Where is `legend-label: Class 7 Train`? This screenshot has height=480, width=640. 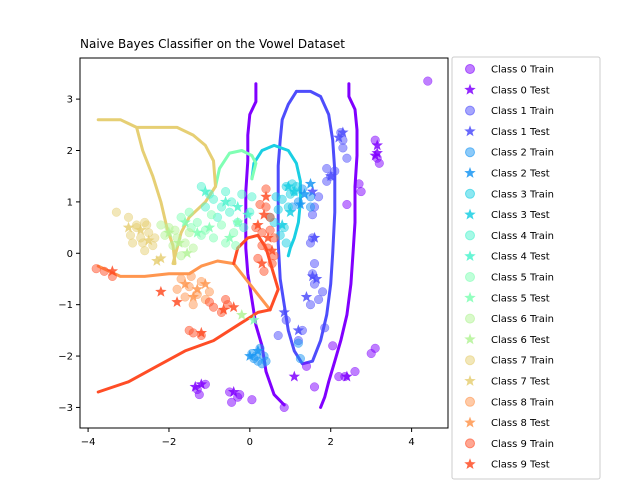 legend-label: Class 7 Train is located at coordinates (522, 361).